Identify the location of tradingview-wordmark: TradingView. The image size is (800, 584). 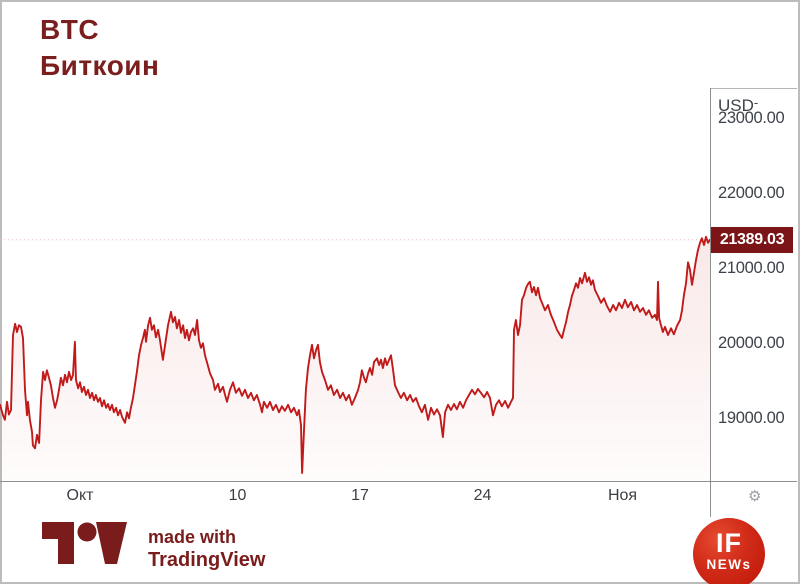
(207, 560).